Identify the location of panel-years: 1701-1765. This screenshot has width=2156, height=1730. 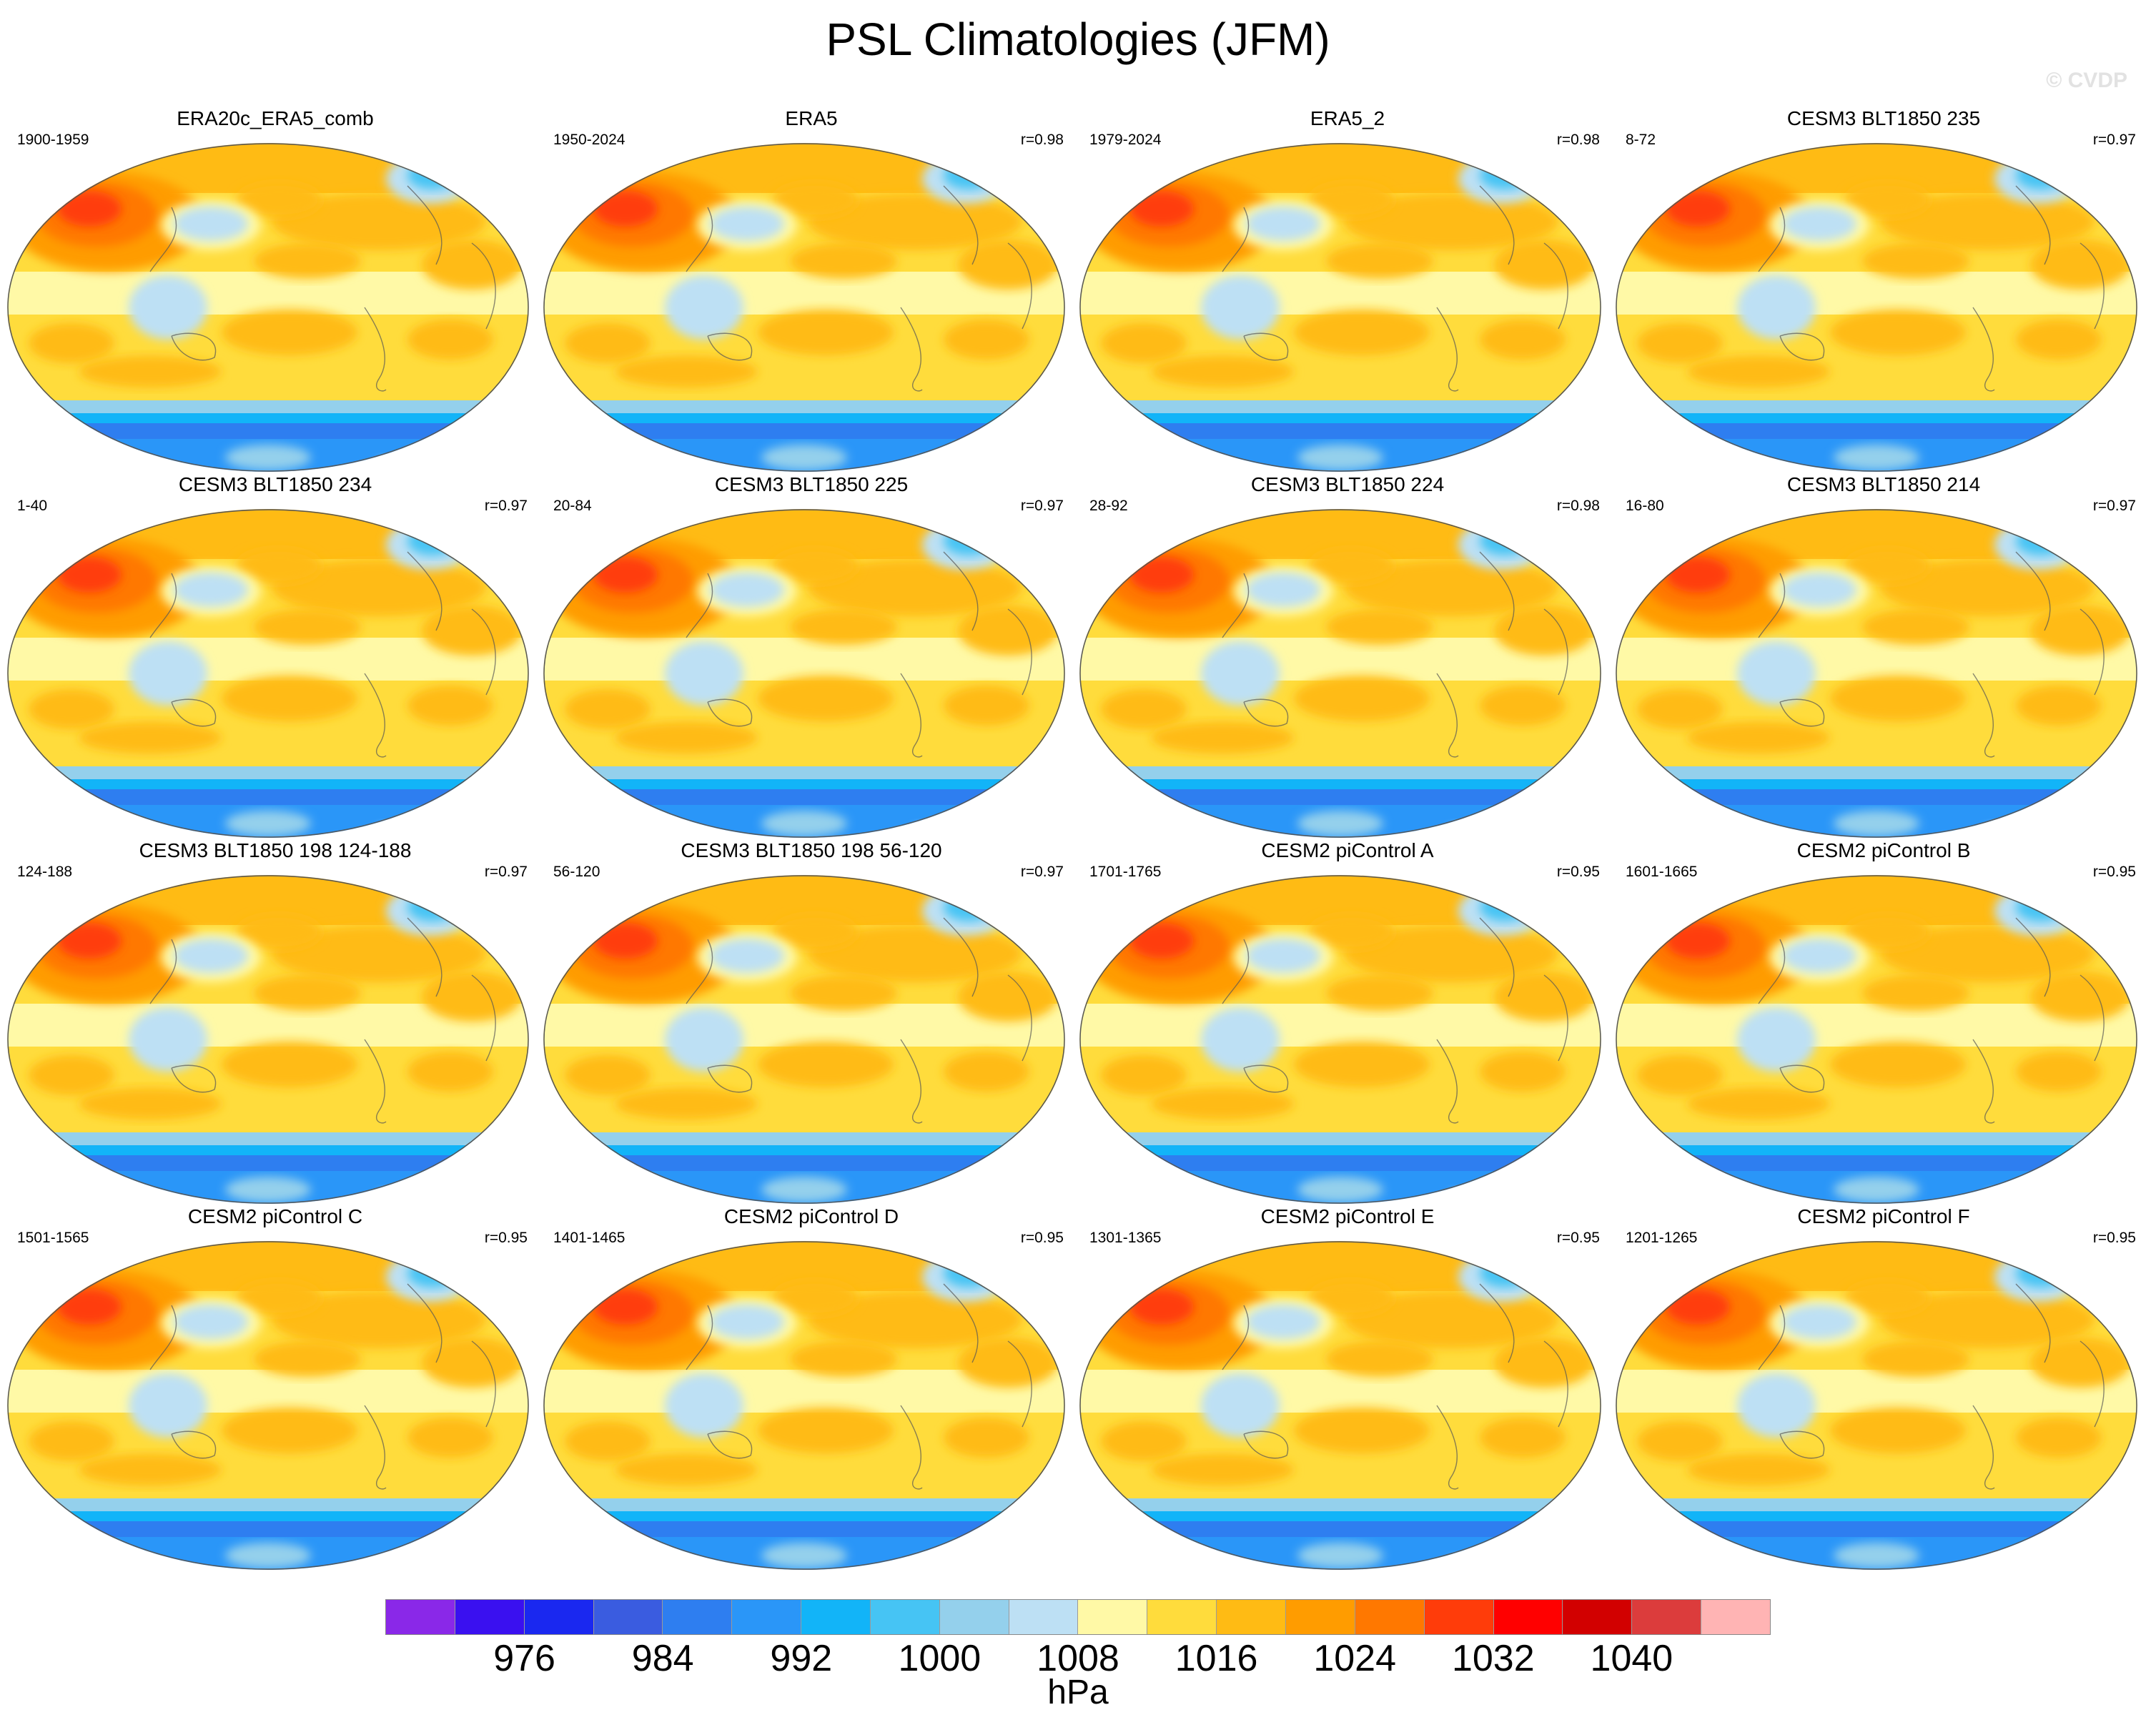
(1125, 872).